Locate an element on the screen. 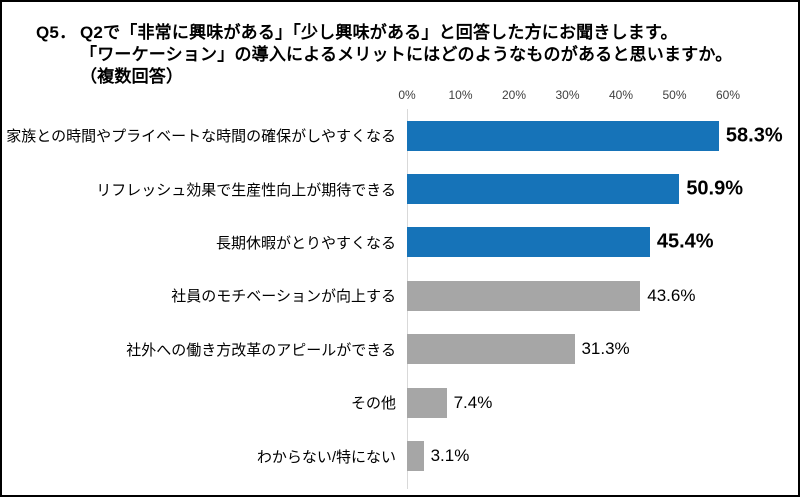 The width and height of the screenshot is (800, 497). question-line-2: 「ワーケーション」の導入によるメリットにはどのようなものがあると思いますか。 is located at coordinates (406, 54).